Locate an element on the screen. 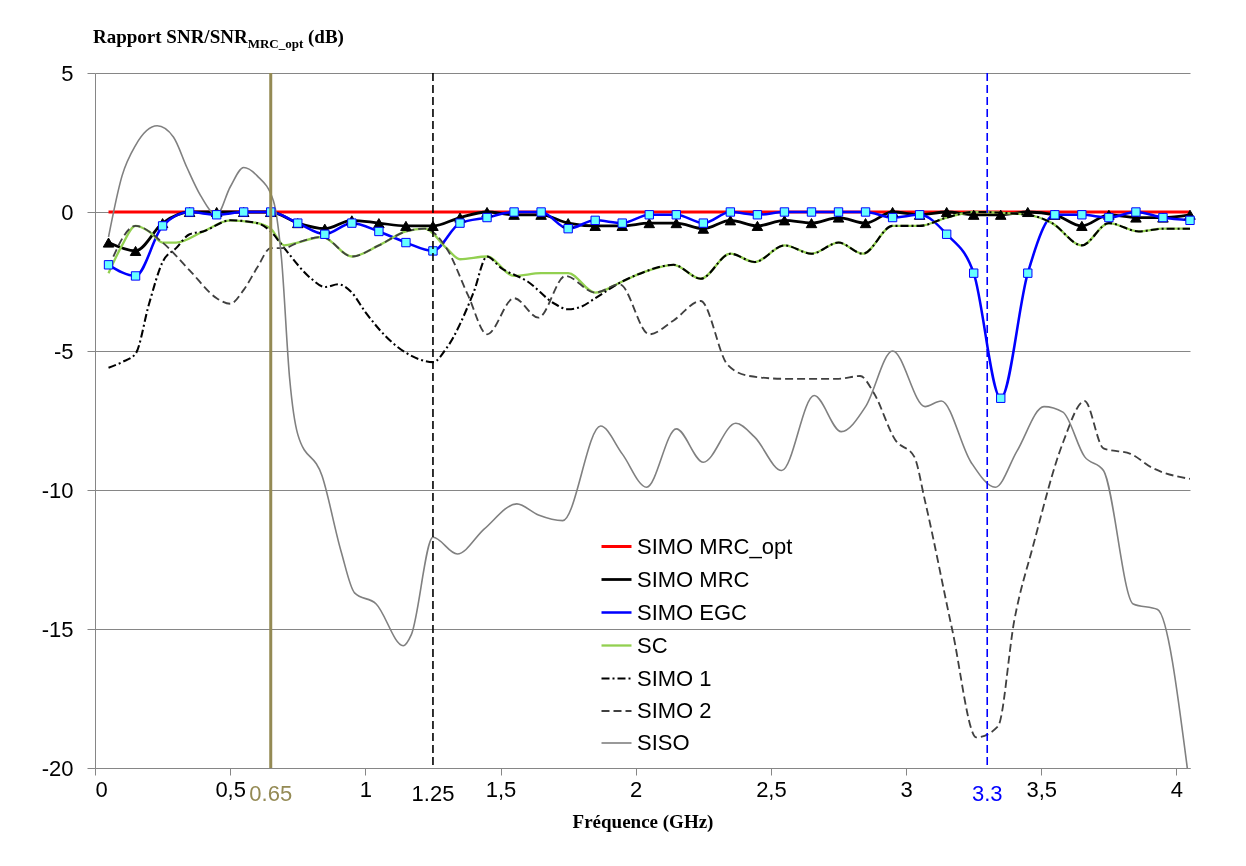  y-tick-label: 0 is located at coordinates (67, 212).